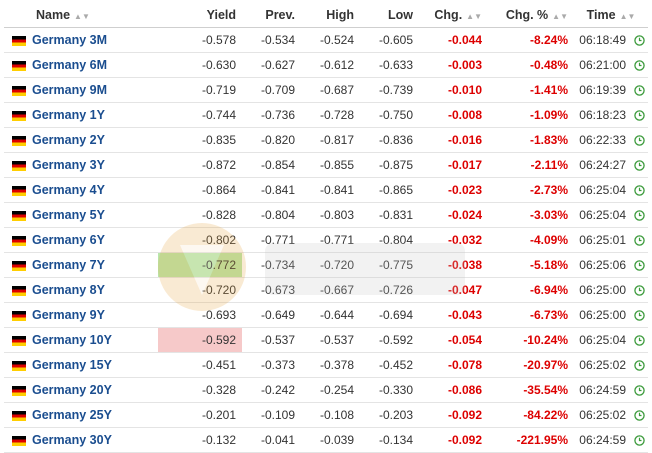  Describe the element at coordinates (200, 415) in the screenshot. I see `cell-yield: -0.201` at that location.